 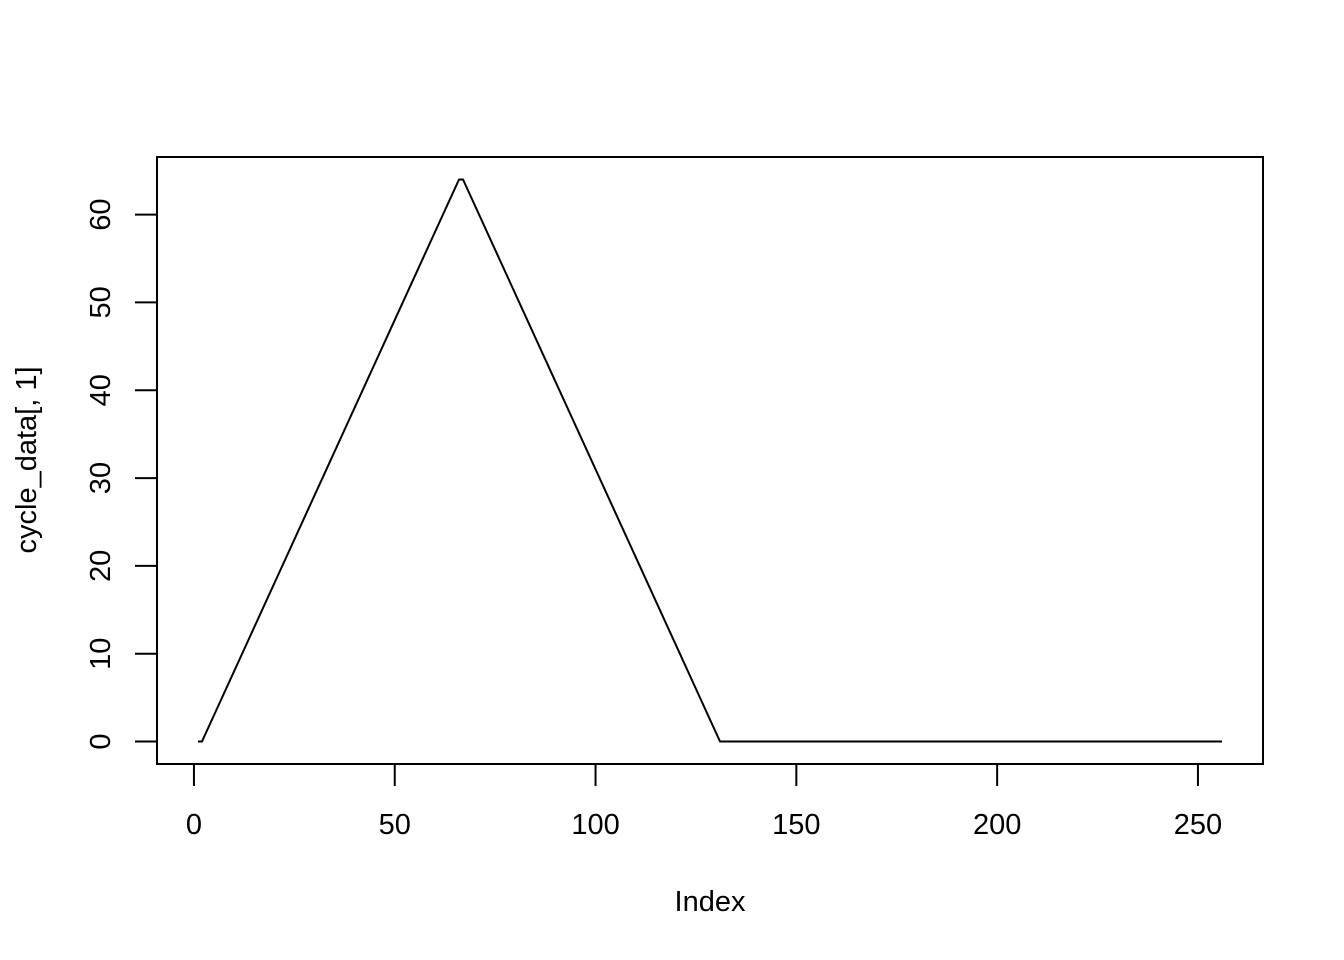 What do you see at coordinates (595, 825) in the screenshot?
I see `x-tick-label: 100` at bounding box center [595, 825].